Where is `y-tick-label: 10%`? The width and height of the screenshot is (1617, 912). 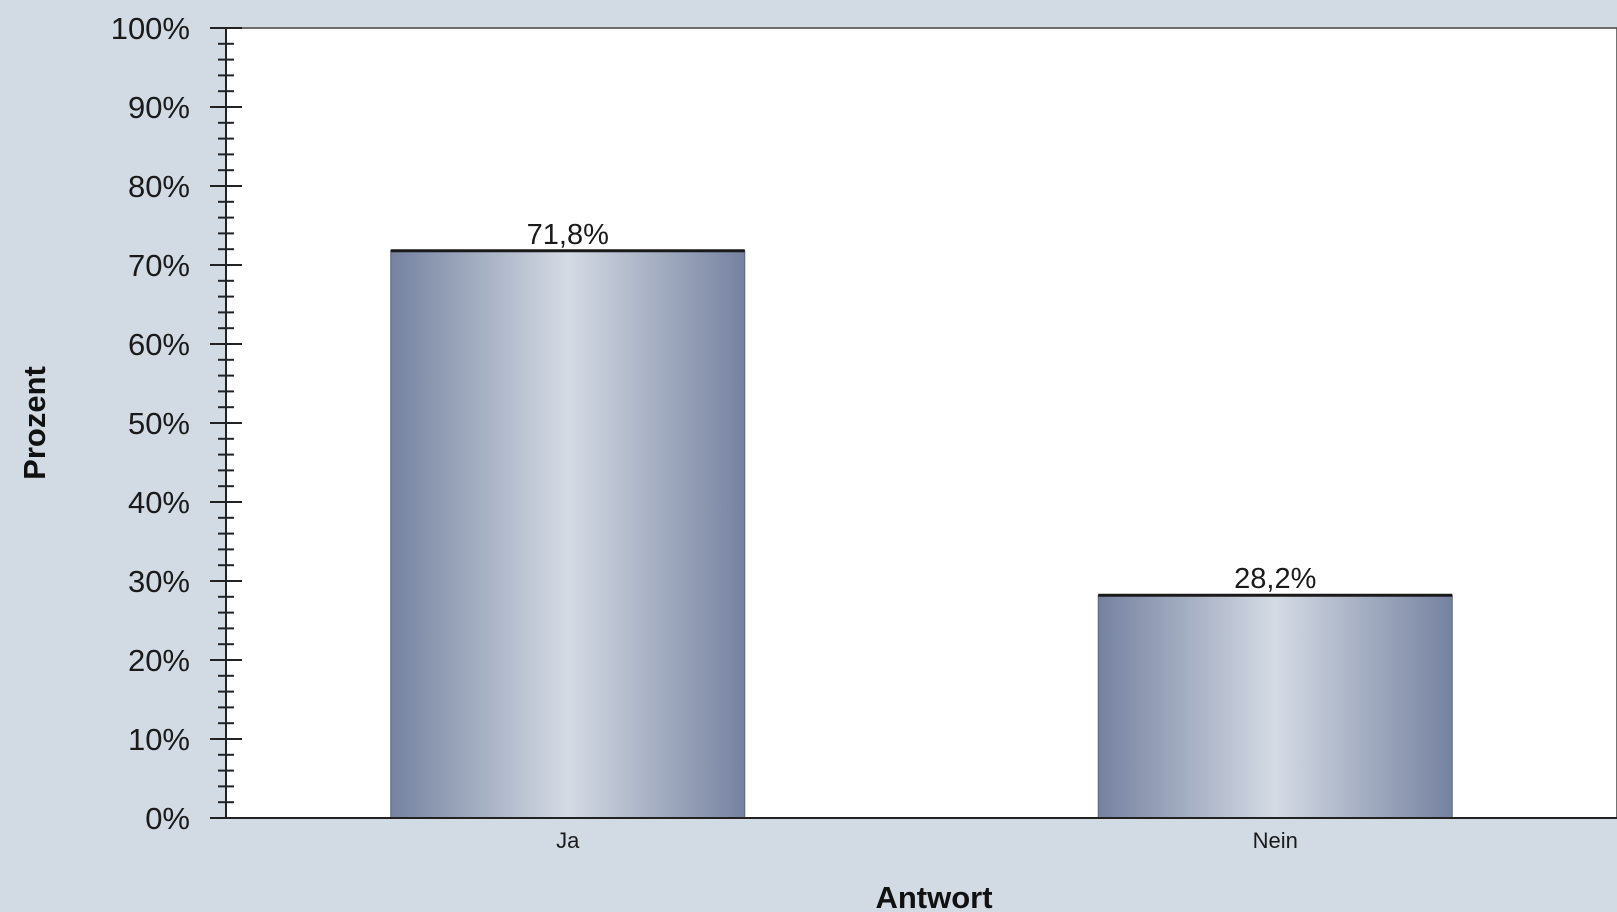 y-tick-label: 10% is located at coordinates (159, 739).